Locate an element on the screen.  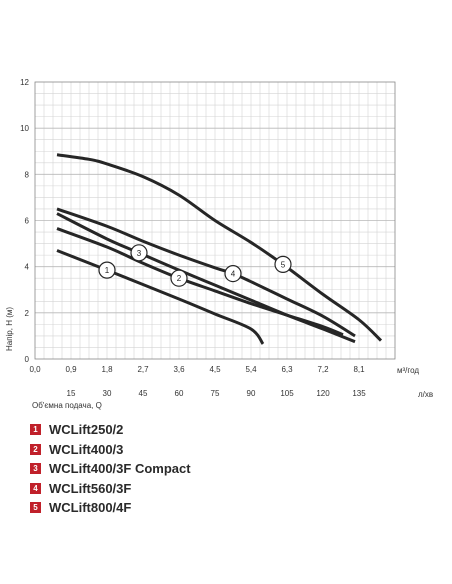
chart-markers: 1 2 3 4 5 is located at coordinates (195, 265).